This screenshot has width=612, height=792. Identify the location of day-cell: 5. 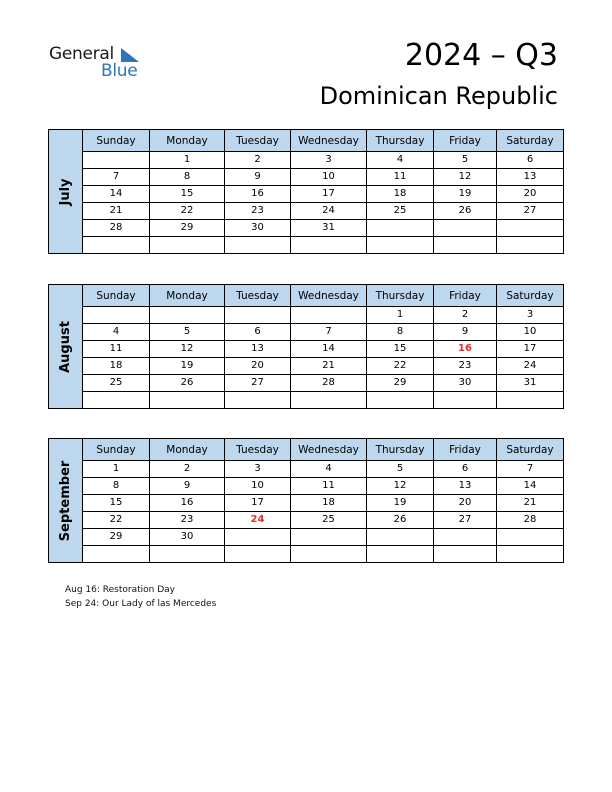
(400, 469).